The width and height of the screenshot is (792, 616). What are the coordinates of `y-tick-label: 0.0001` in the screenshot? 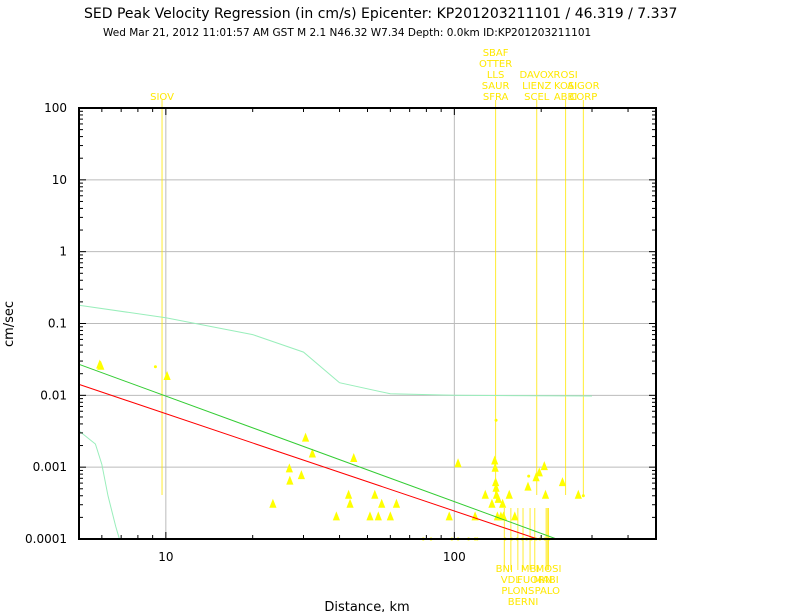 It's located at (46, 539).